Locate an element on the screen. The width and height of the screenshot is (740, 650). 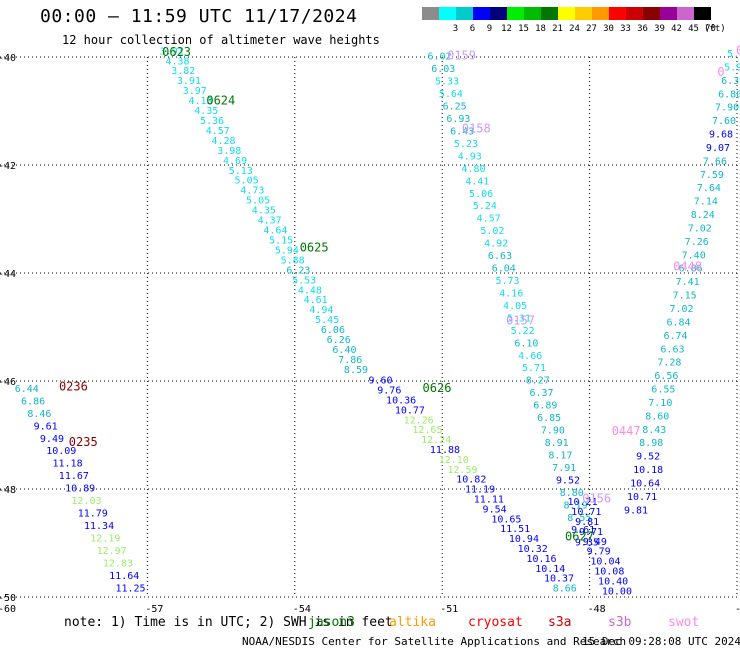
wave-height-value: 8.17 is located at coordinates (560, 455).